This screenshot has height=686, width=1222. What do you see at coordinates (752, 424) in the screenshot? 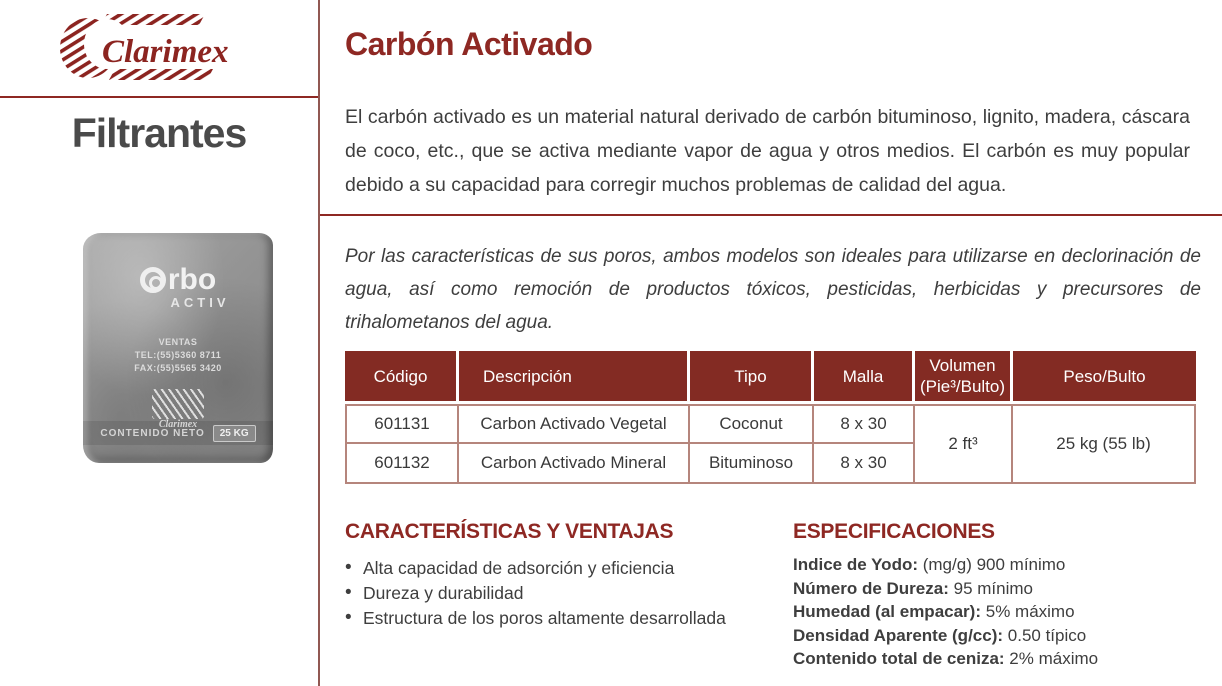
I see `cell-tipo: Coconut` at bounding box center [752, 424].